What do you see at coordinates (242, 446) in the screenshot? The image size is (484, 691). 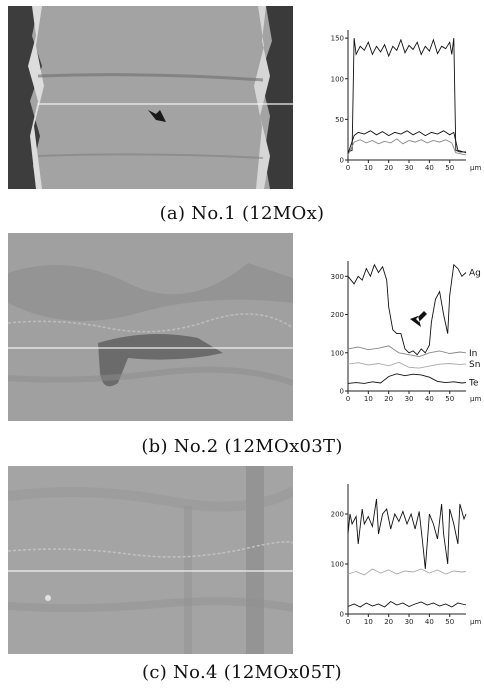 I see `caption-b: (b) No.2 (12MOx03T)` at bounding box center [242, 446].